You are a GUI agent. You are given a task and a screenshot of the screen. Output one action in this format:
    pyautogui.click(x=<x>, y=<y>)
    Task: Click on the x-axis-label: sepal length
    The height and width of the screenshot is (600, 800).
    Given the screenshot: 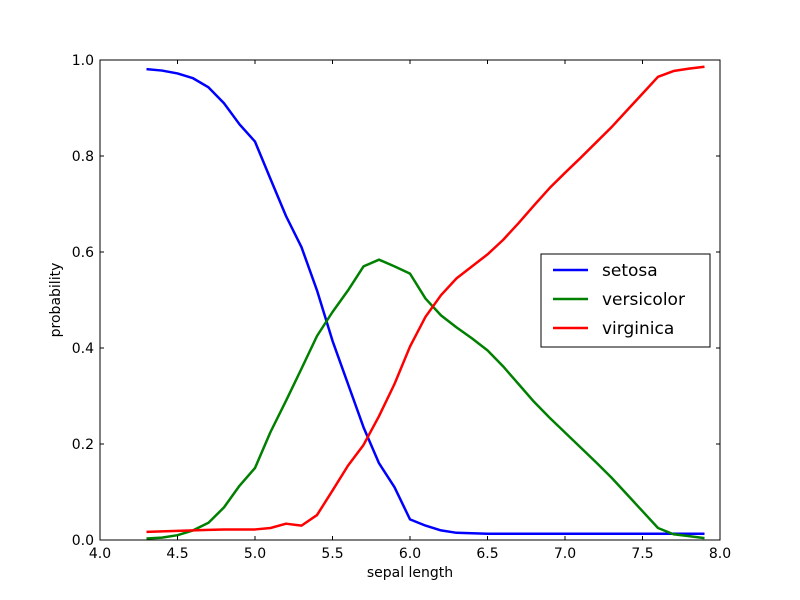 What is the action you would take?
    pyautogui.click(x=410, y=573)
    